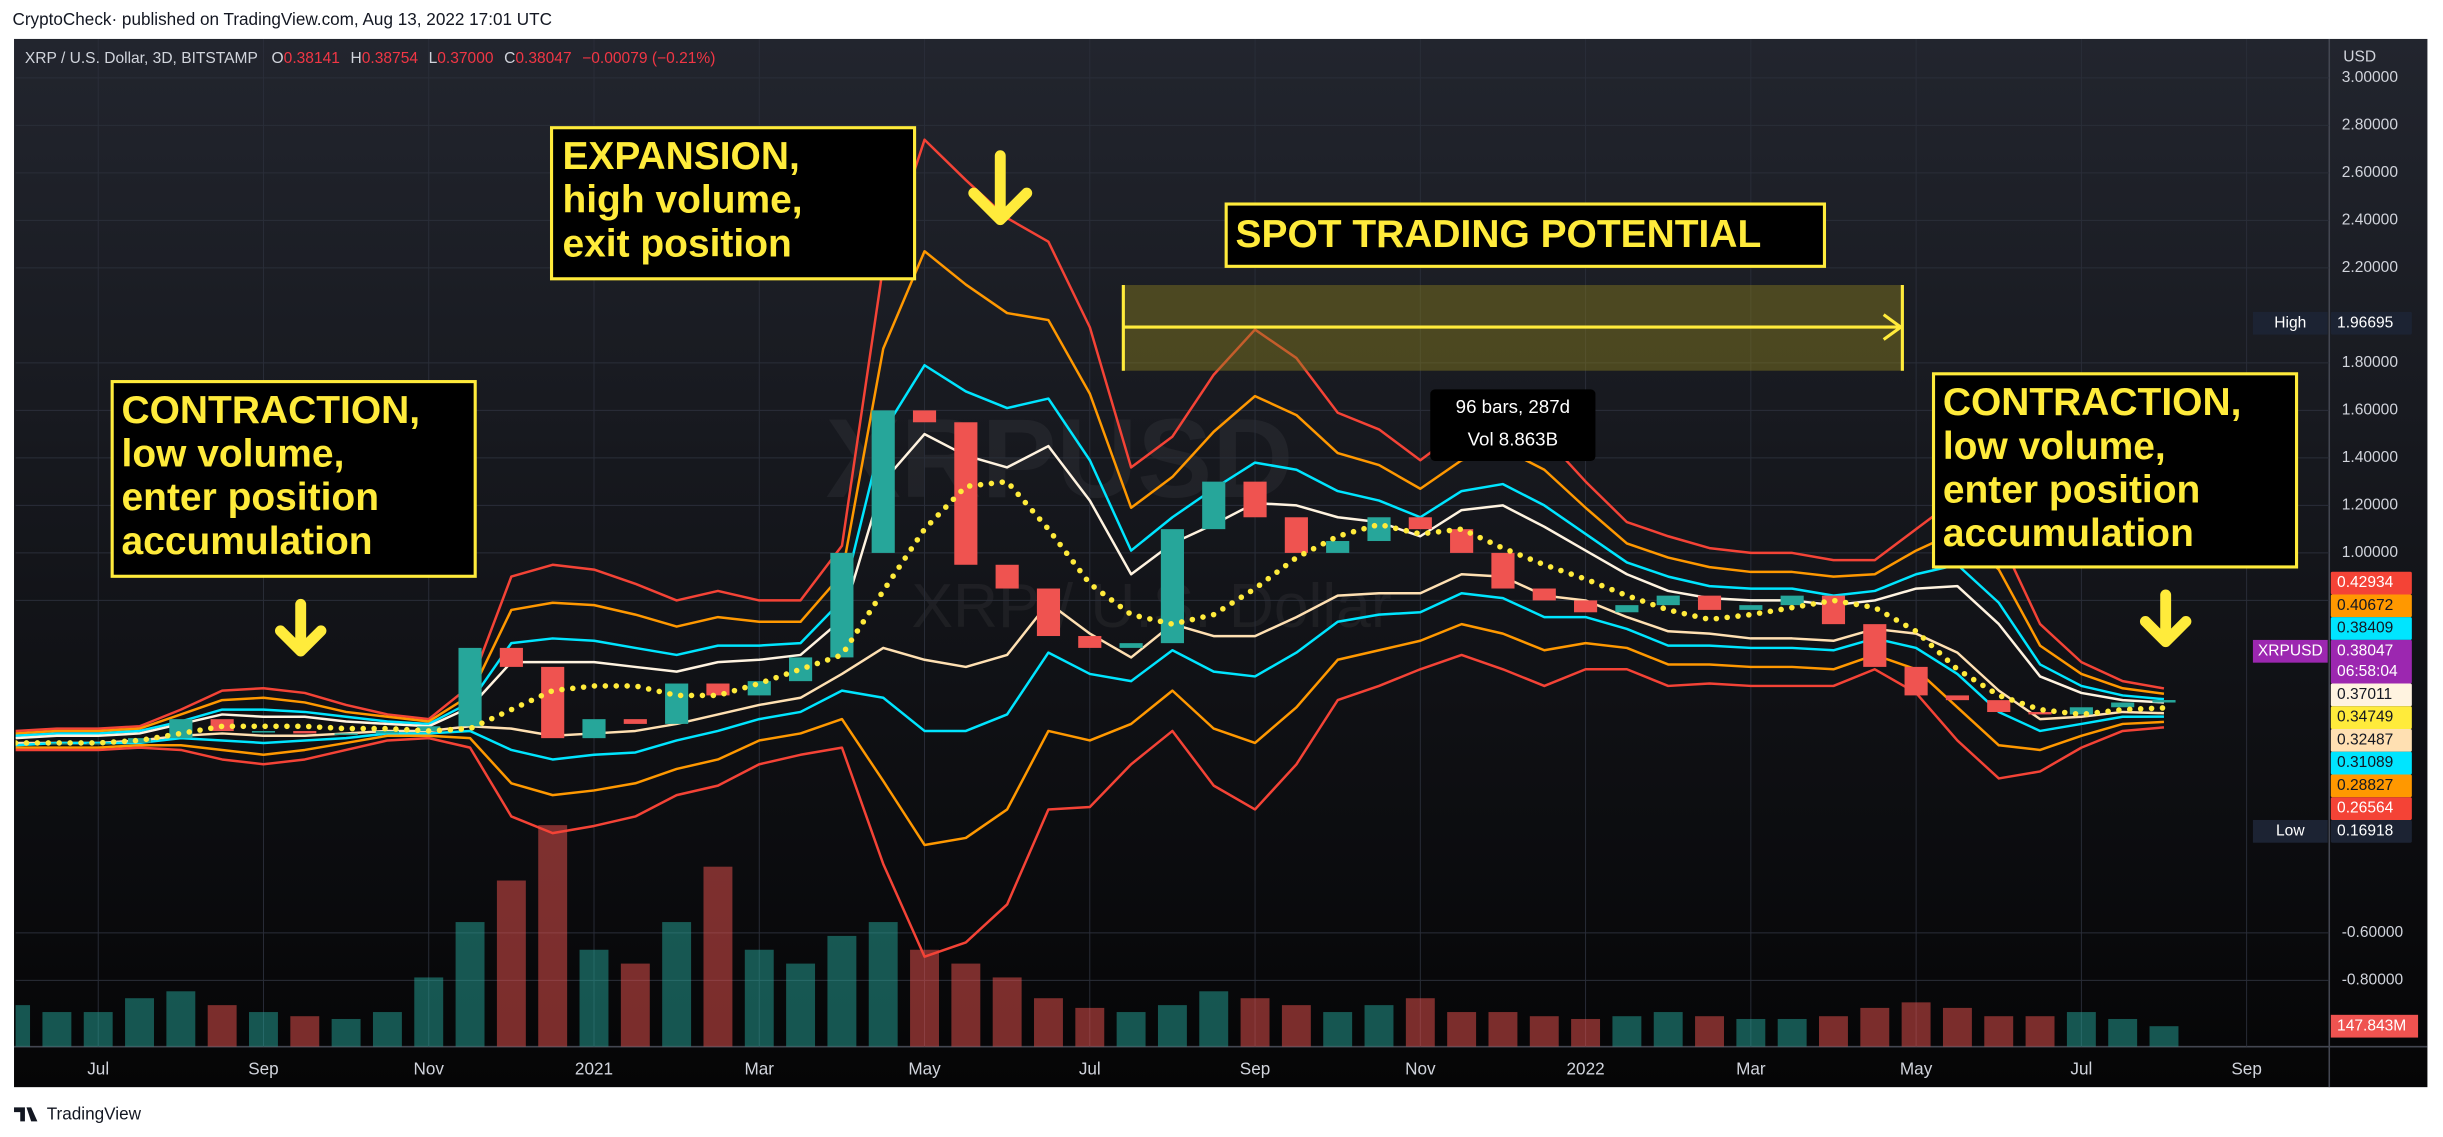  I want to click on tooltip-box, so click(1513, 425).